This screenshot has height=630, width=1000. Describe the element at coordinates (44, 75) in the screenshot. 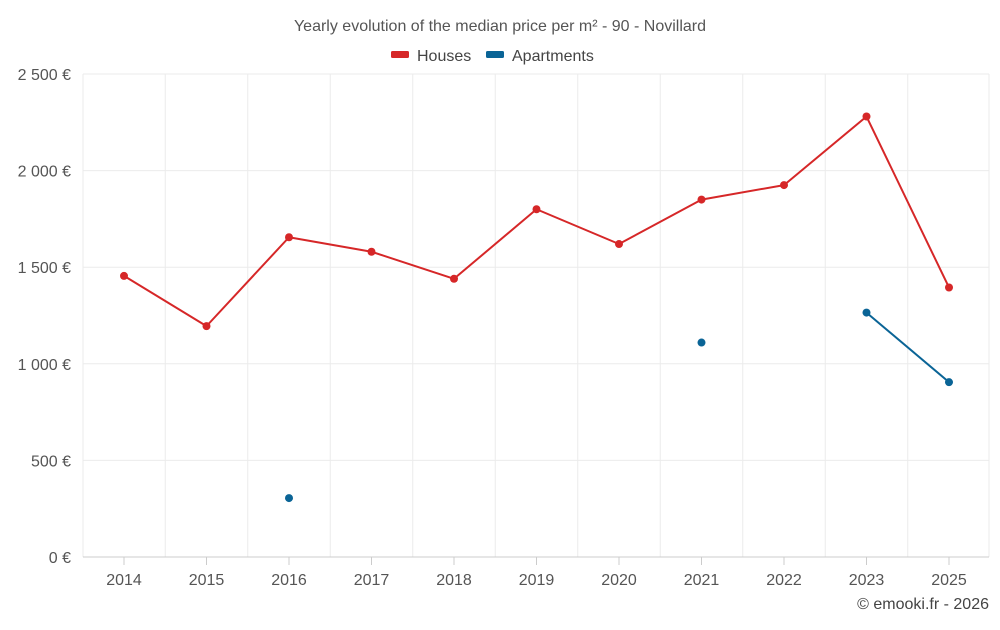

I see `y-tick-label: 2 500 €` at that location.